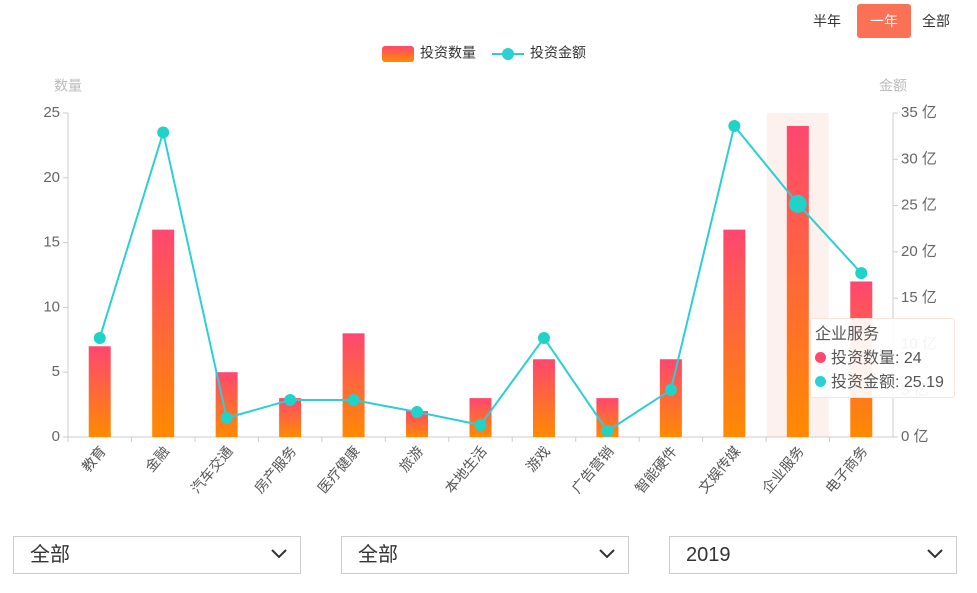 The width and height of the screenshot is (977, 593). I want to click on range-button: 全部, so click(936, 21).